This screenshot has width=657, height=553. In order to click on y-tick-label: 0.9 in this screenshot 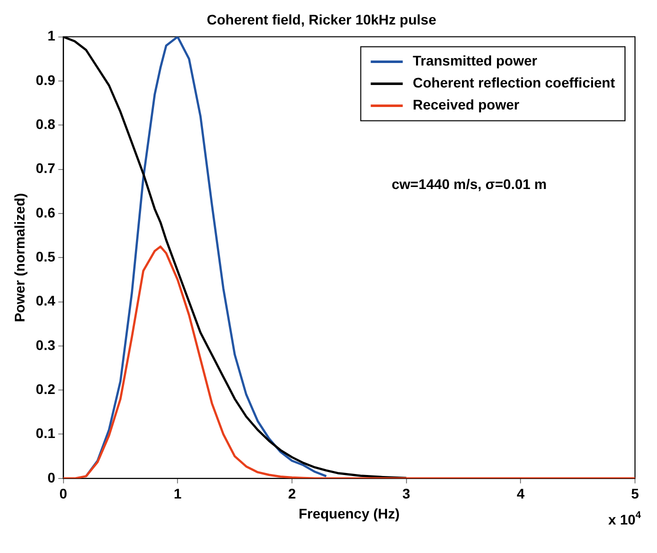, I will do `click(46, 80)`.